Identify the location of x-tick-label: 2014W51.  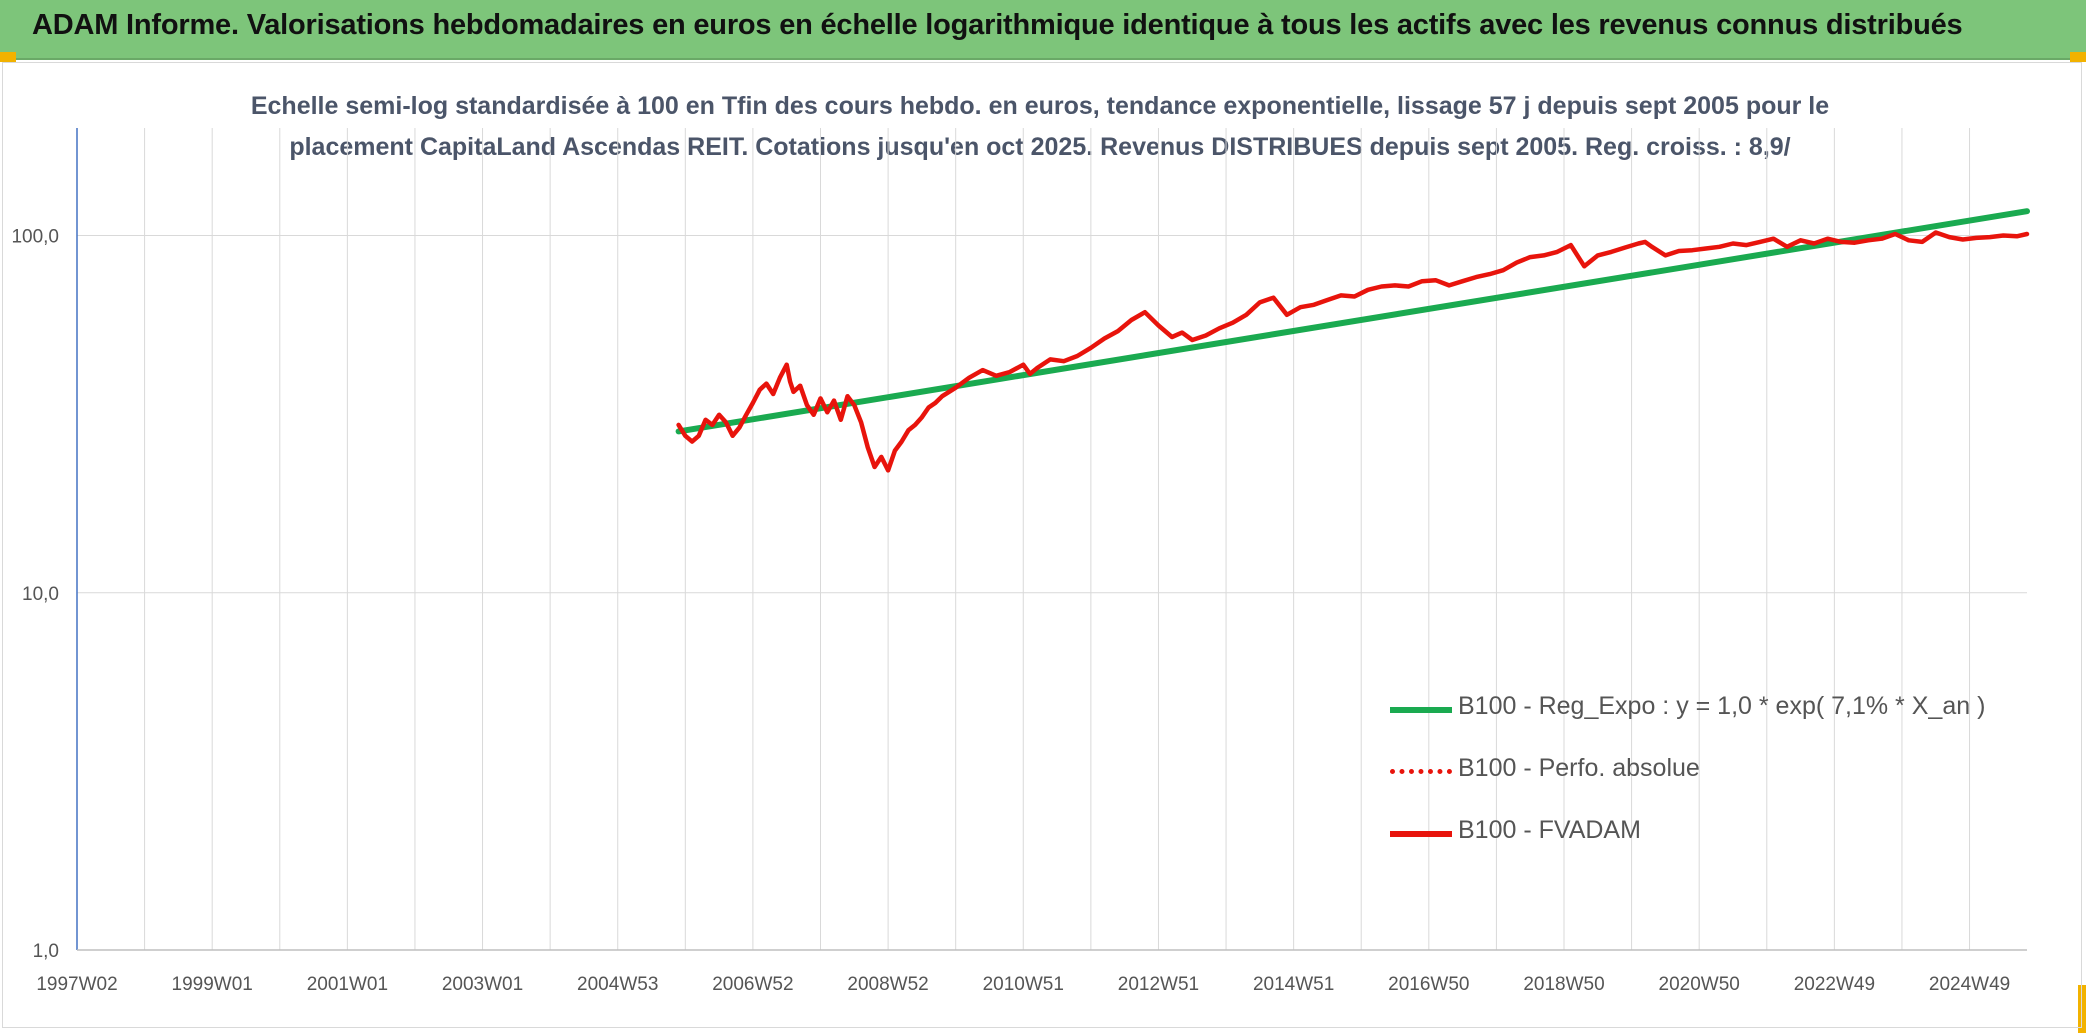
(1293, 984).